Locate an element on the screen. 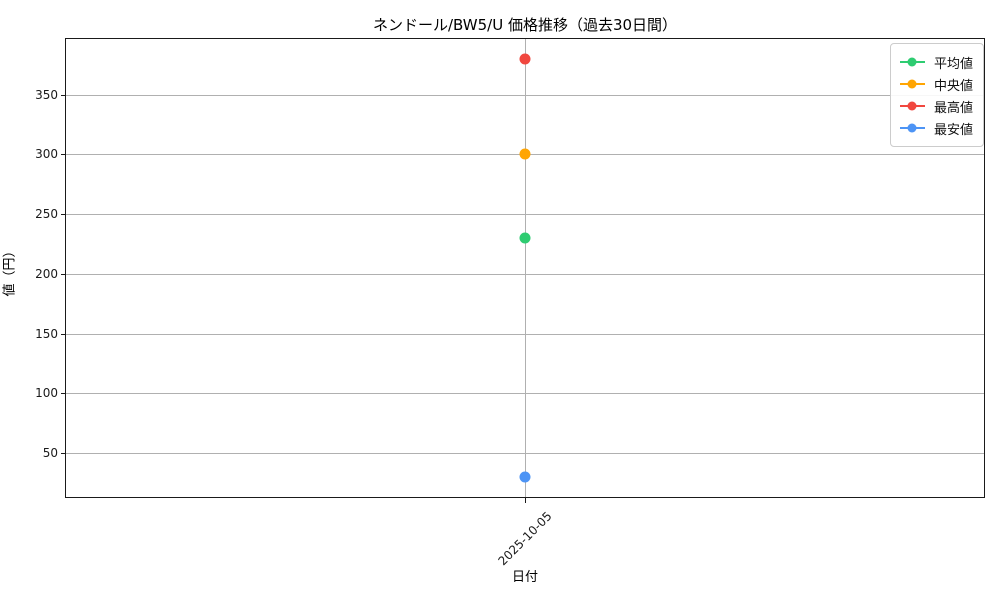 The height and width of the screenshot is (600, 1000). data-point-最高値 is located at coordinates (525, 59).